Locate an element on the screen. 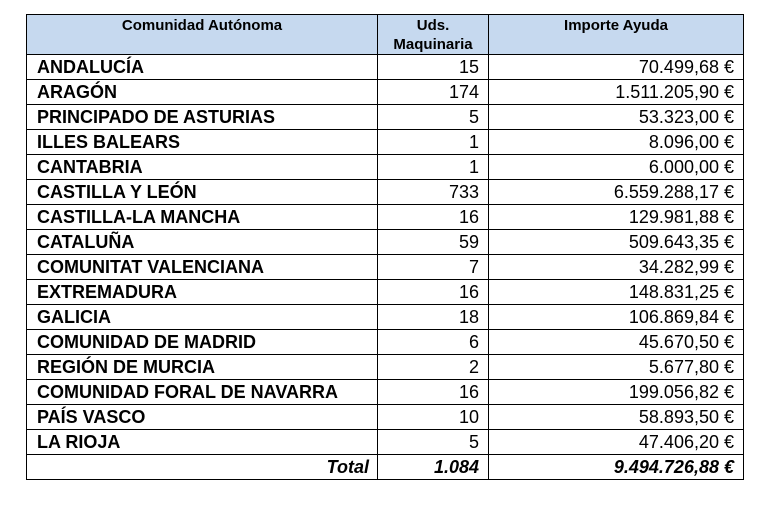 Image resolution: width=762 pixels, height=506 pixels. header-units-line1: Uds. is located at coordinates (433, 25).